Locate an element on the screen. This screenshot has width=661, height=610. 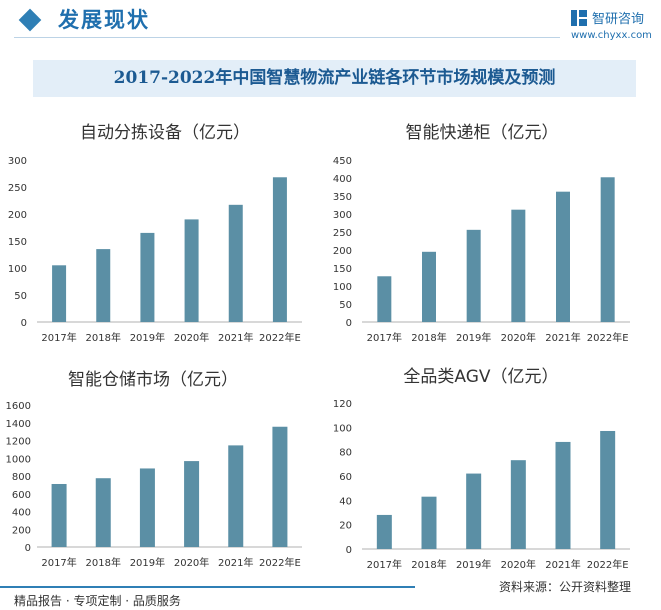
chart-3-ytick-label: 80 is located at coordinates (345, 453).